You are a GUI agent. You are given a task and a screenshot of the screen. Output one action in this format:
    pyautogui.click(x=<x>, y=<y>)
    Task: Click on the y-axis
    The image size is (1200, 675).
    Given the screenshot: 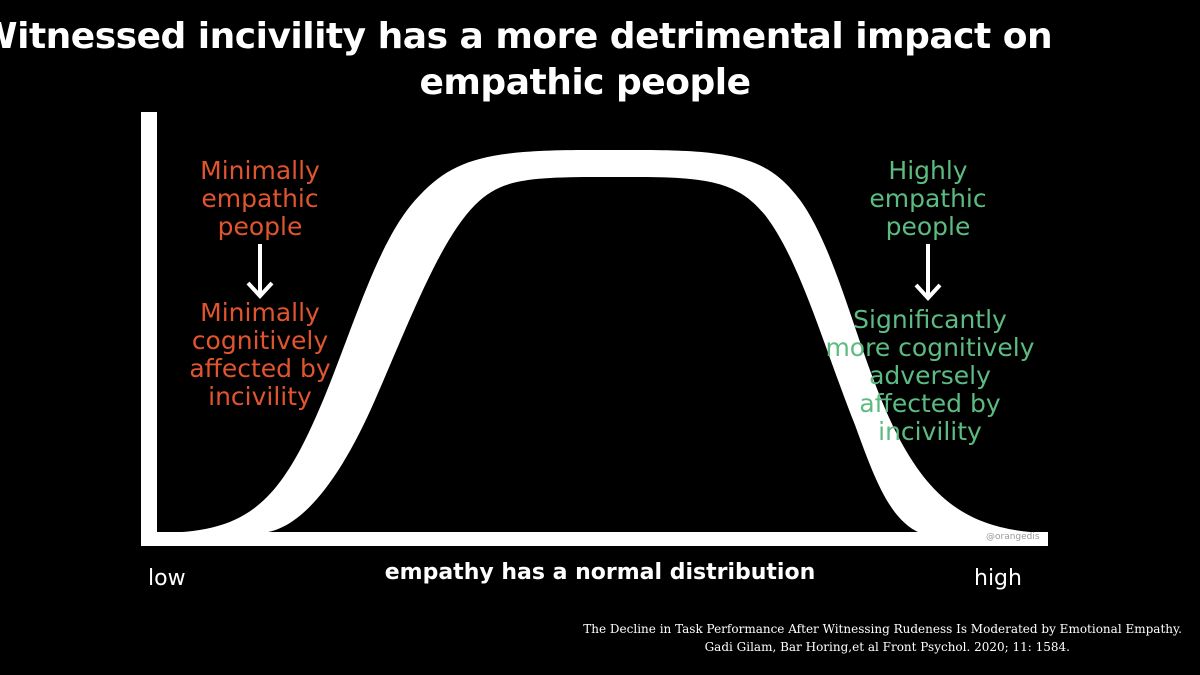 What is the action you would take?
    pyautogui.click(x=149, y=329)
    